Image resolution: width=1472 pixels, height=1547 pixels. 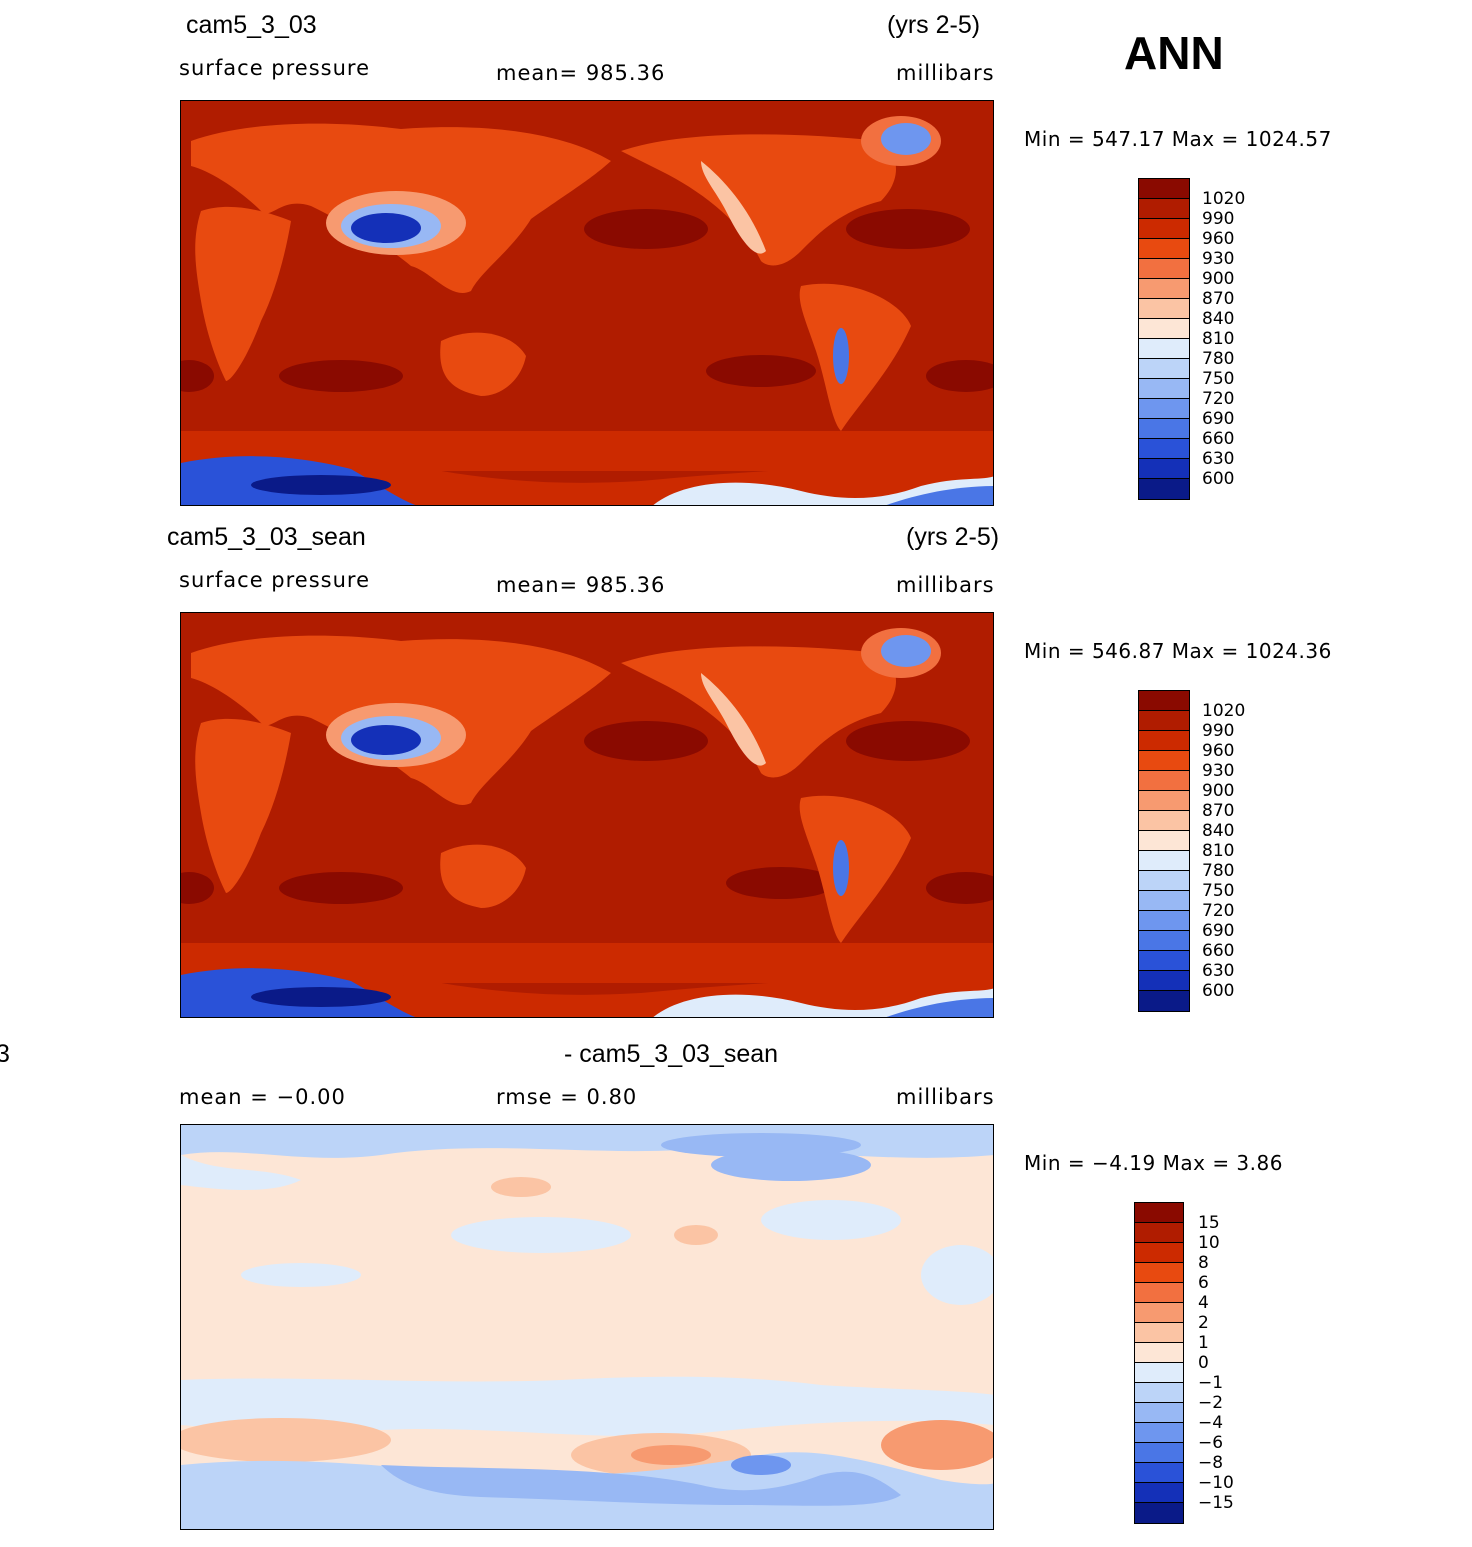 I want to click on panel3-colorbar, so click(x=1159, y=1363).